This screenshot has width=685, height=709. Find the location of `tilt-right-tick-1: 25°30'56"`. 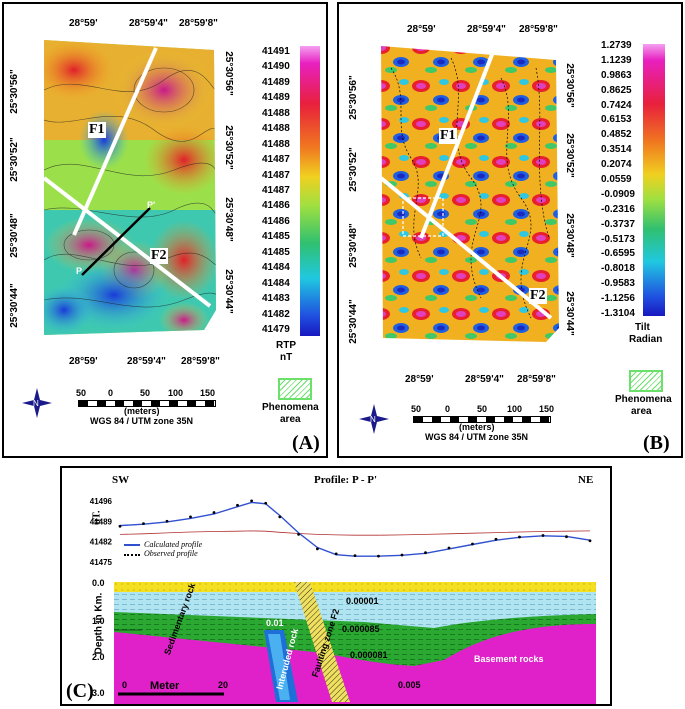

tilt-right-tick-1: 25°30'56" is located at coordinates (569, 85).